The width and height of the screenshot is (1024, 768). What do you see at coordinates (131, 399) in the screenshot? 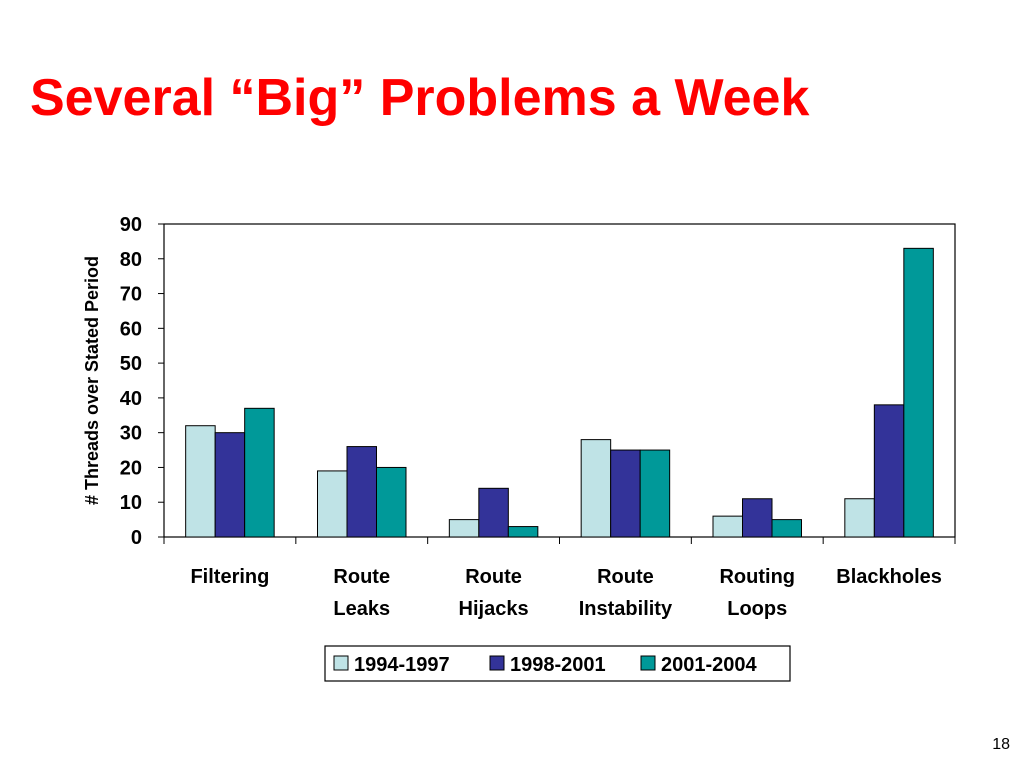
I see `y-tick-label: 40` at bounding box center [131, 399].